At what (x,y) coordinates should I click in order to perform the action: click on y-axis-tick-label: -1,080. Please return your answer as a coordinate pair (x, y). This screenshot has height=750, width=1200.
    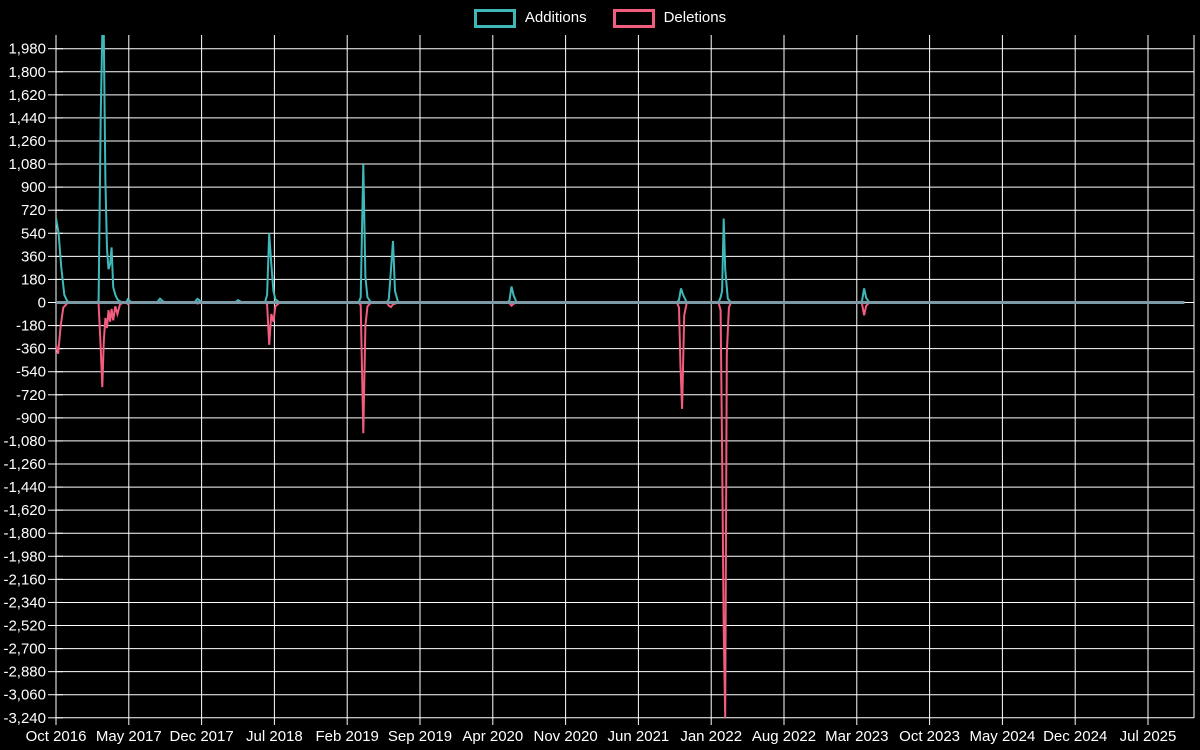
    Looking at the image, I should click on (24, 441).